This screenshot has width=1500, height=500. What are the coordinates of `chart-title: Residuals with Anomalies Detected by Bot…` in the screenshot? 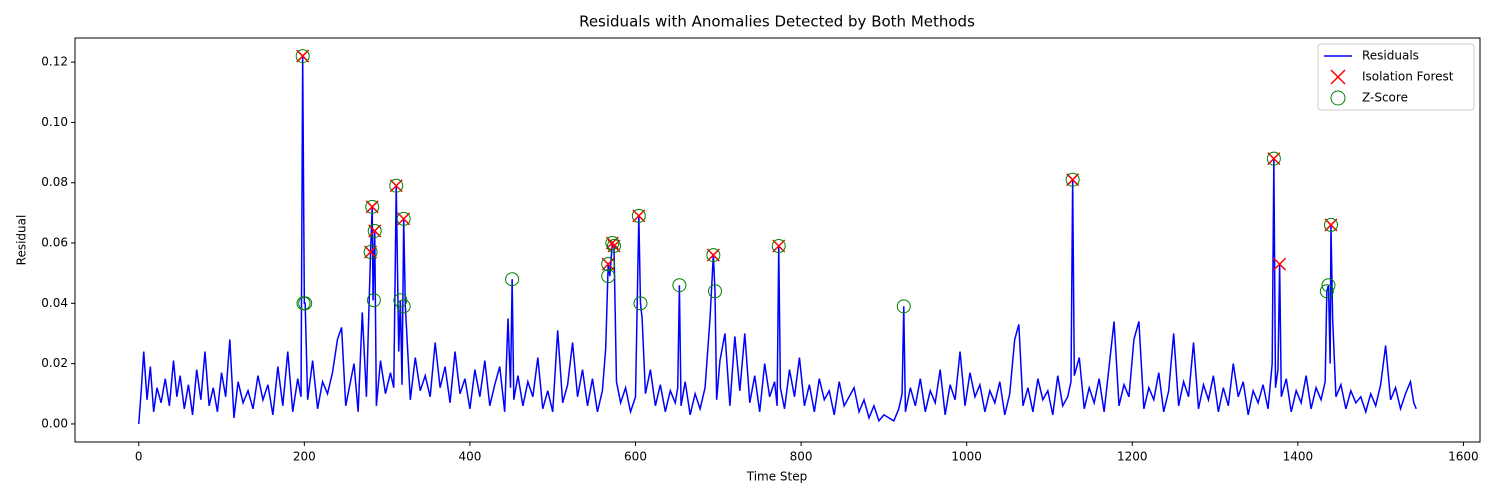 It's located at (777, 22).